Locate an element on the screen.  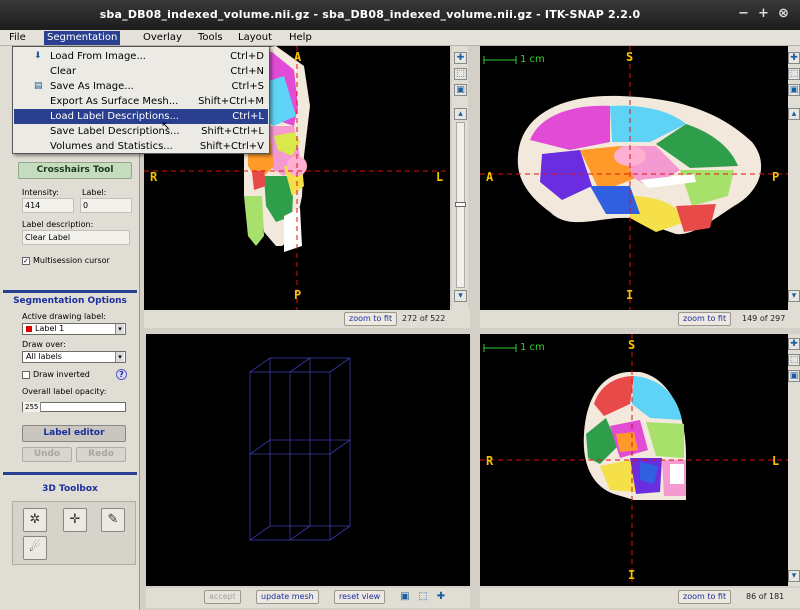
label-editor-button: Label editor is located at coordinates (74, 433).